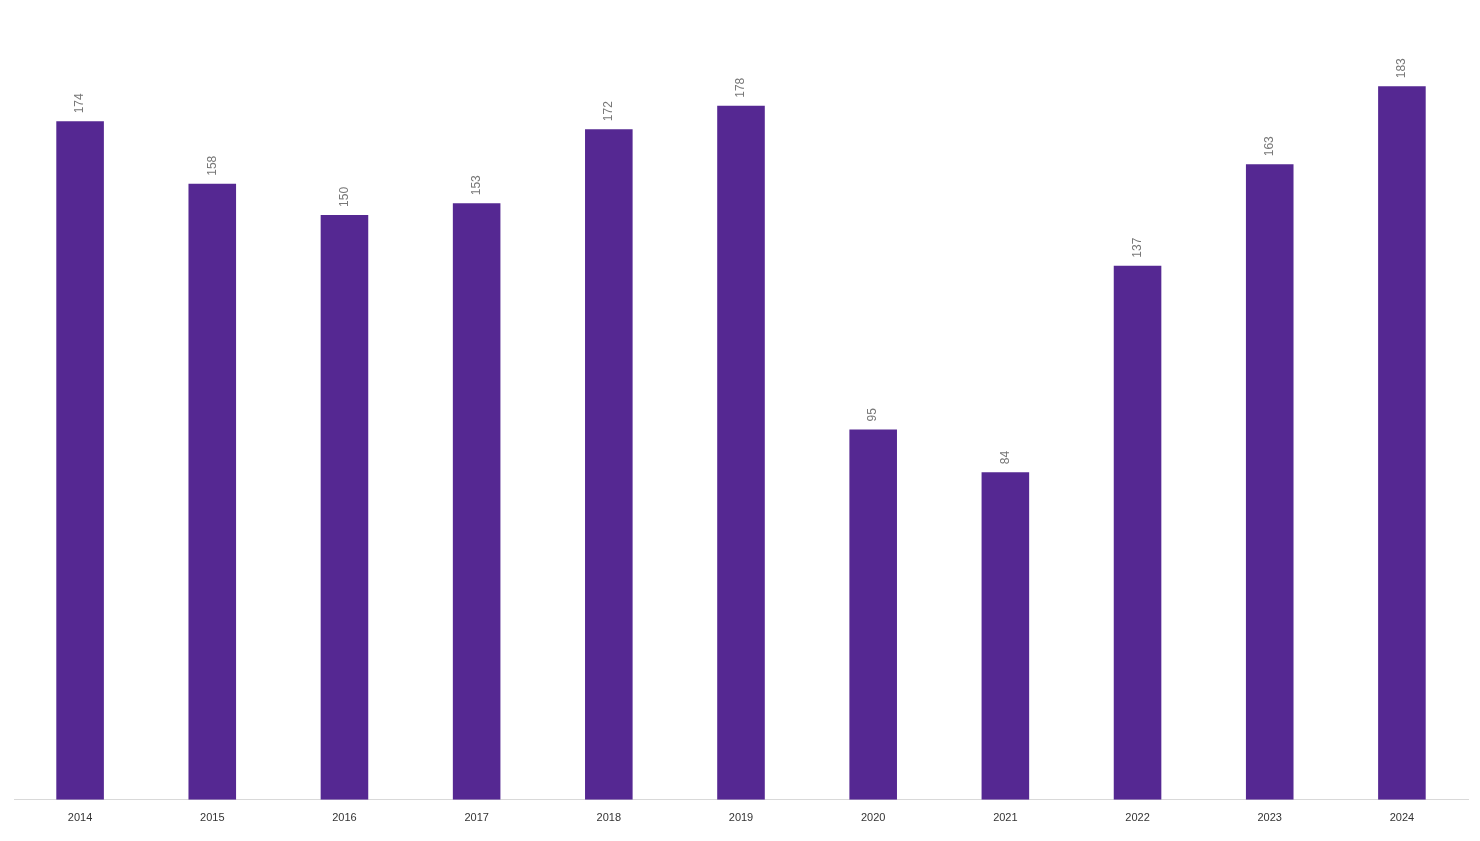 The image size is (1480, 841). What do you see at coordinates (740, 87) in the screenshot?
I see `data-label: 178` at bounding box center [740, 87].